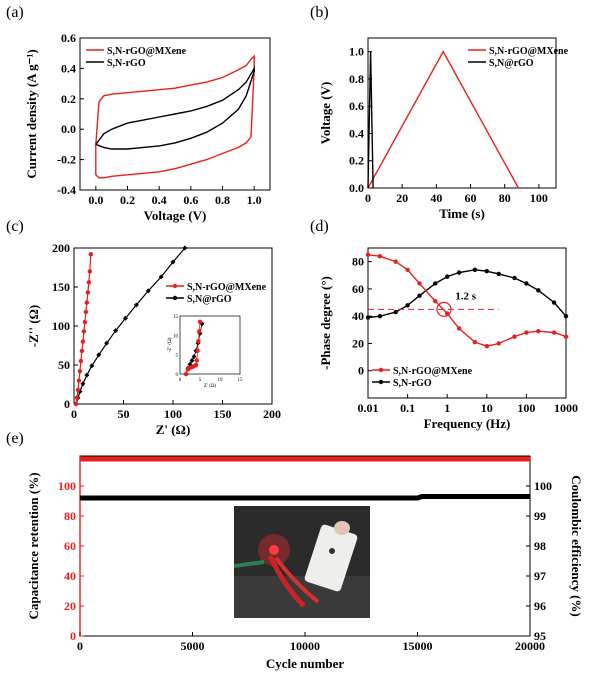  What do you see at coordinates (66, 190) in the screenshot?
I see `a-ytick-label: -0.4` at bounding box center [66, 190].